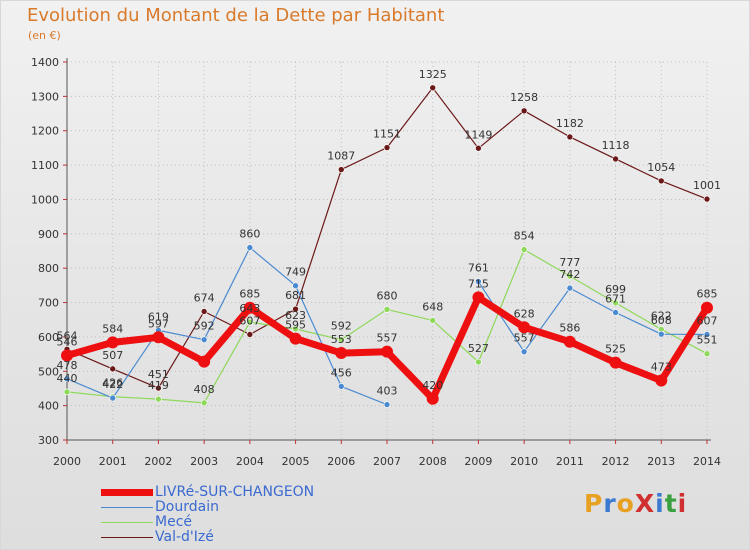  What do you see at coordinates (251, 507) in the screenshot?
I see `legend-item: Dourdain` at bounding box center [251, 507].